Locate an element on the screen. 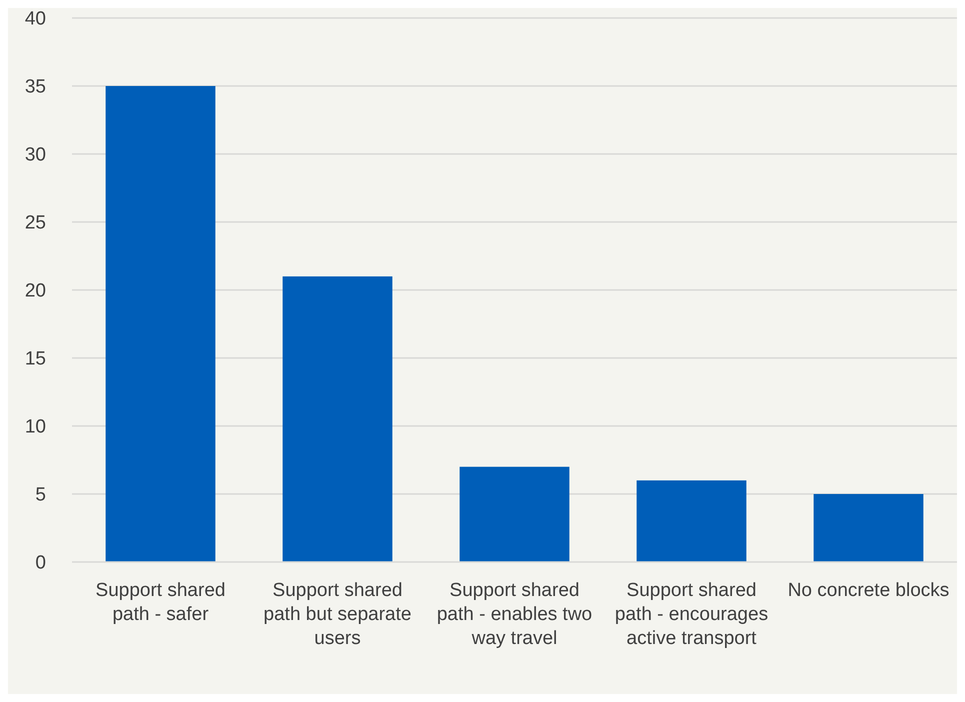 The height and width of the screenshot is (702, 965). x-tick-label: Support shared path - encourages active transport is located at coordinates (691, 614).